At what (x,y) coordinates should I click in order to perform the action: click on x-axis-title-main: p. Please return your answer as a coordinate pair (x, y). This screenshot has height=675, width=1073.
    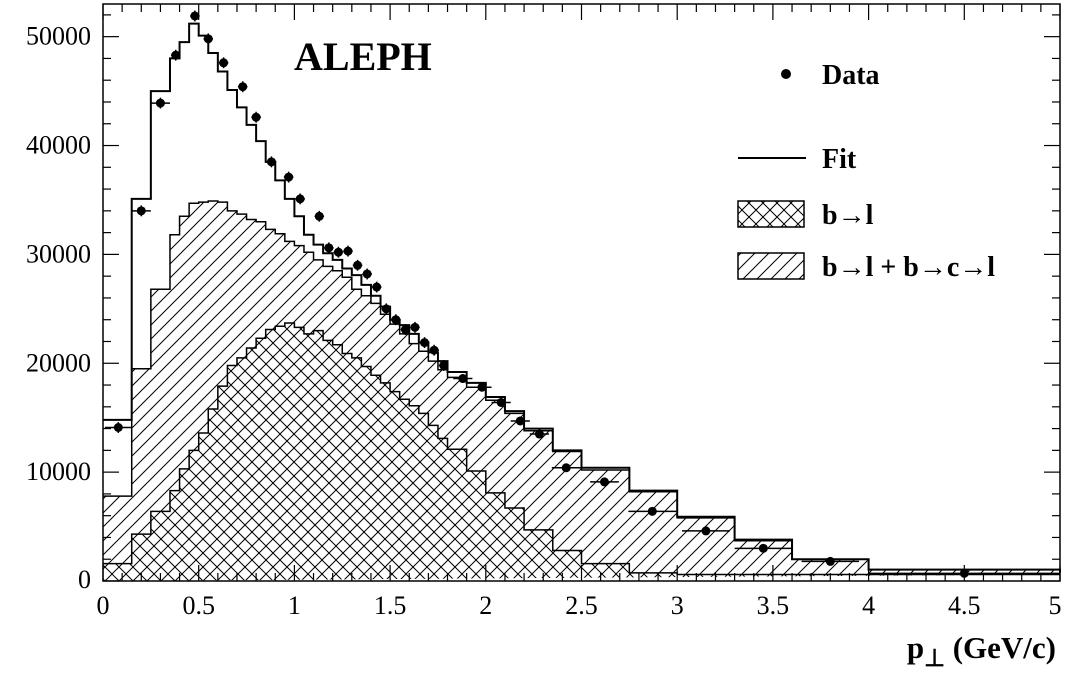
    Looking at the image, I should click on (915, 647).